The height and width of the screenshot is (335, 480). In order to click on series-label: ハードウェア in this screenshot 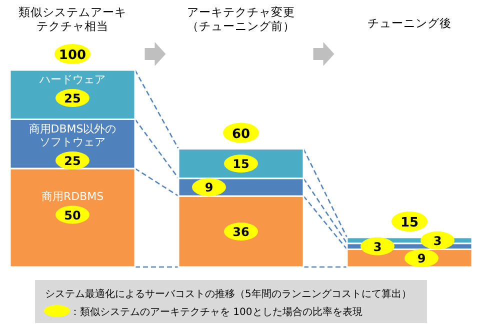, I will do `click(72, 79)`.